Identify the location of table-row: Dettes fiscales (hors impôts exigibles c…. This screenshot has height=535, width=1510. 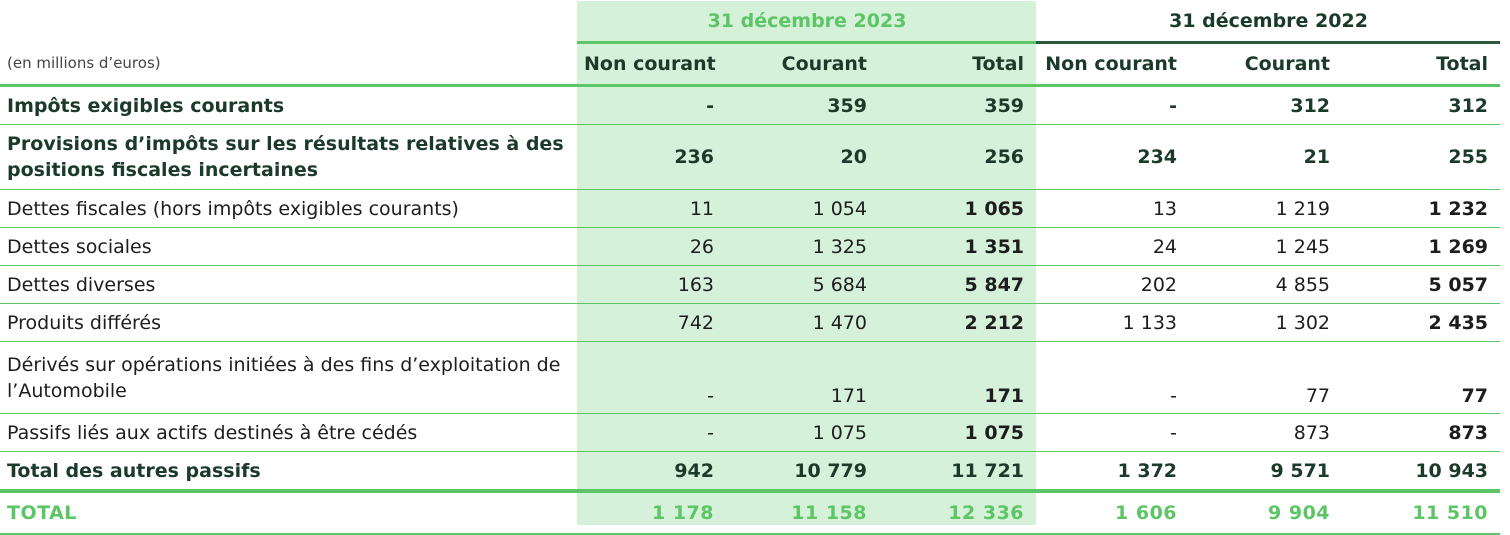
(750, 208).